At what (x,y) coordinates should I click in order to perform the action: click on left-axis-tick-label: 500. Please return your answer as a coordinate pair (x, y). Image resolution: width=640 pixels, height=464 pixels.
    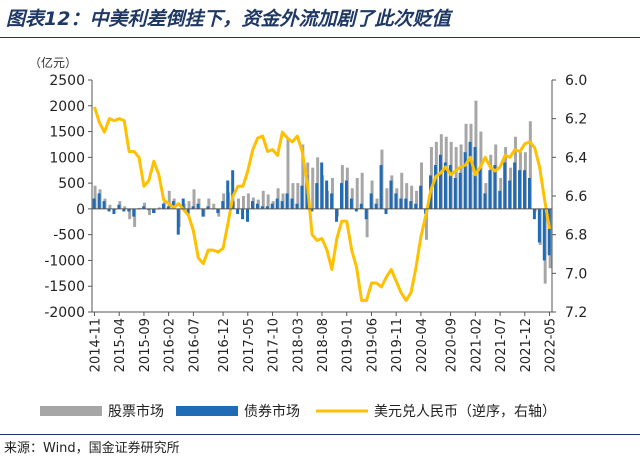
    Looking at the image, I should click on (71, 184).